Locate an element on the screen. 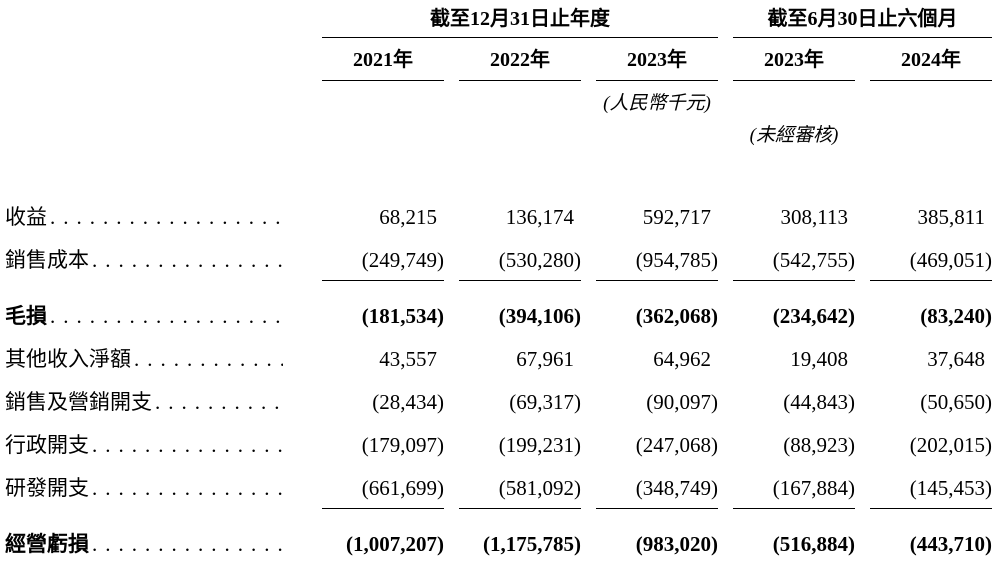 The width and height of the screenshot is (1000, 567). cell-value: (179,097) is located at coordinates (402, 445).